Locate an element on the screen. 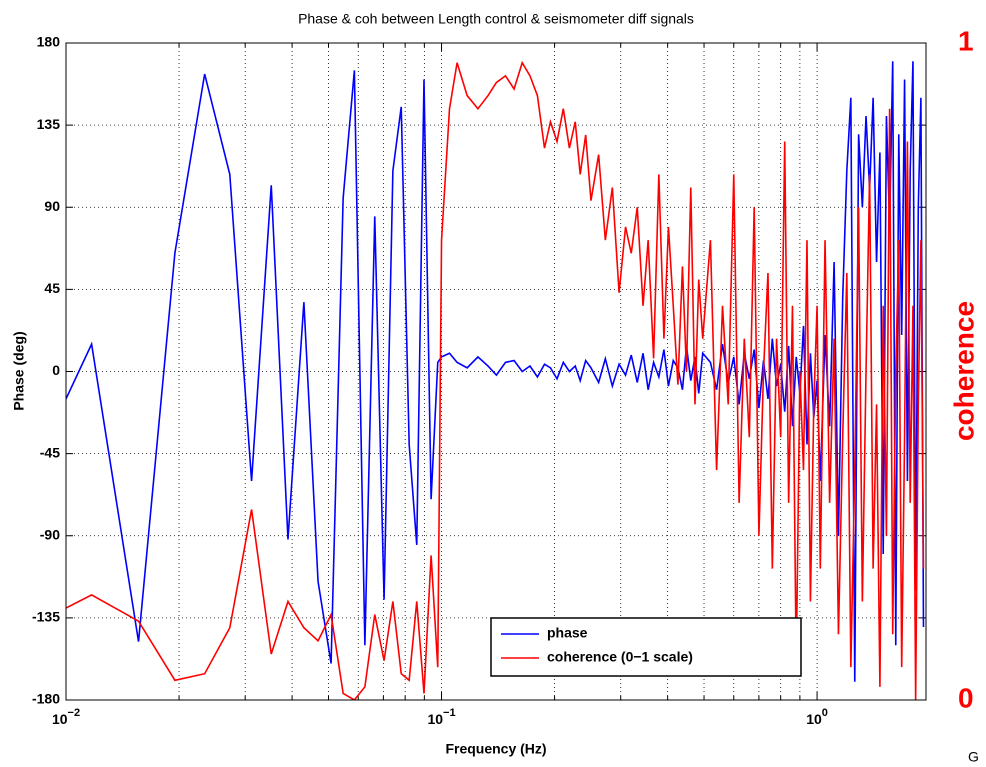  y-tick-label: -90 is located at coordinates (50, 534).